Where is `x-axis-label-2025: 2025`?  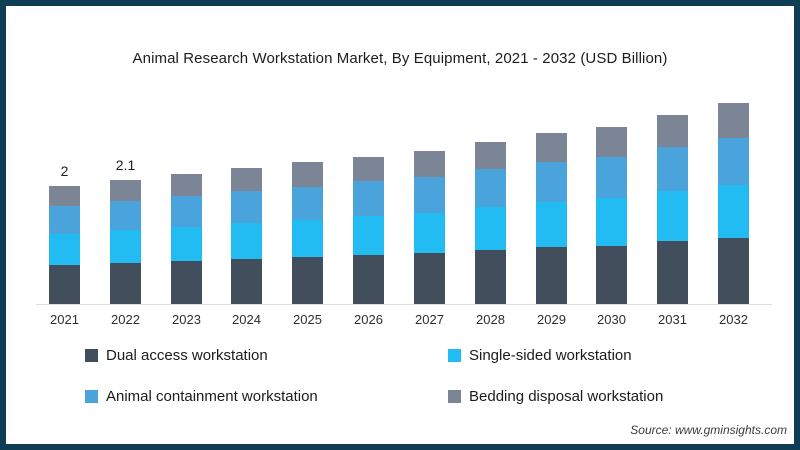
x-axis-label-2025: 2025 is located at coordinates (307, 319).